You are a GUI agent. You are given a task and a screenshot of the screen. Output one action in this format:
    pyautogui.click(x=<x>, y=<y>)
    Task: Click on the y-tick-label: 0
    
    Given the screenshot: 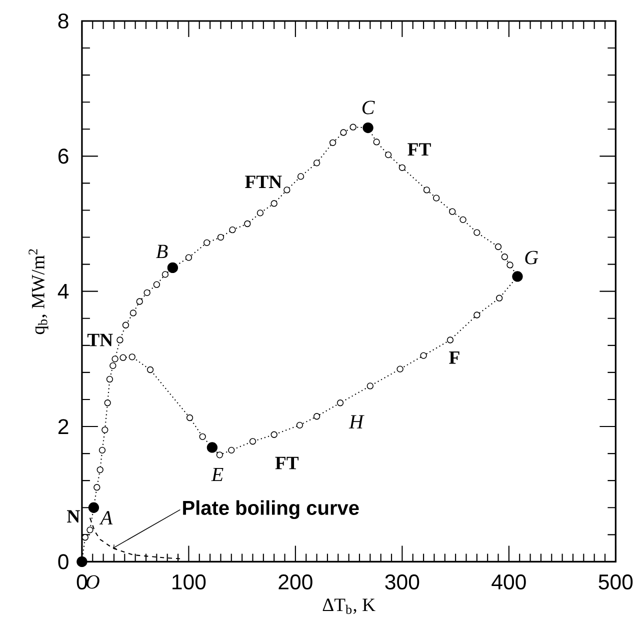 What is the action you would take?
    pyautogui.click(x=63, y=562)
    